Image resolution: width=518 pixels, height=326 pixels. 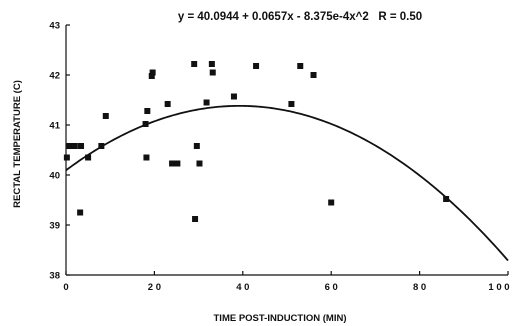 I want to click on y-tick-label: 39, so click(x=54, y=226).